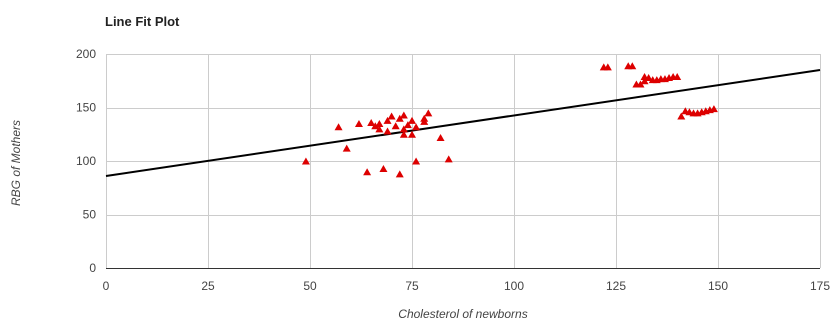 The width and height of the screenshot is (832, 325). I want to click on y-tick-label: 50, so click(90, 215).